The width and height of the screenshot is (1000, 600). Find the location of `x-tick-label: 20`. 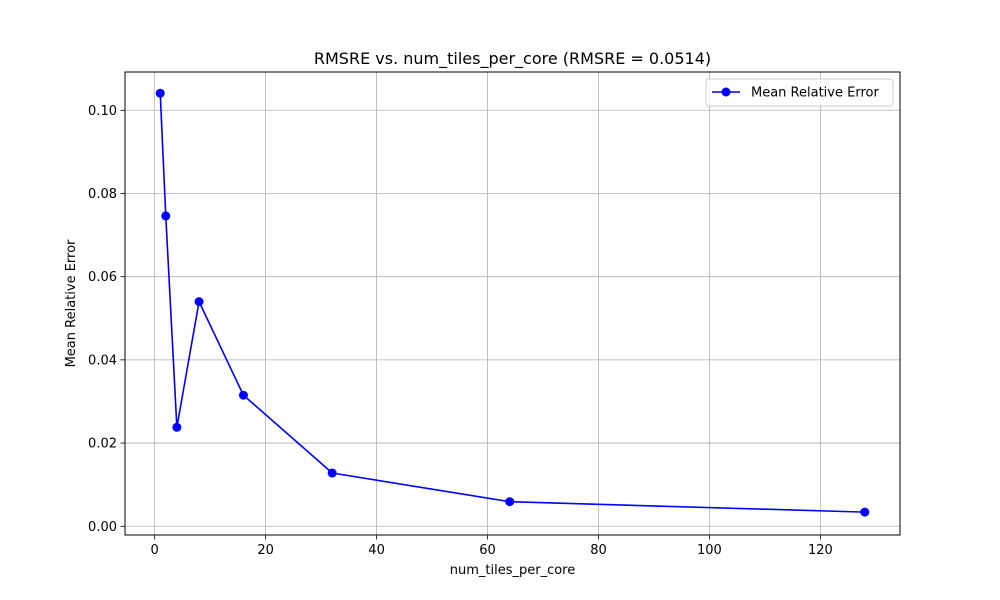

x-tick-label: 20 is located at coordinates (265, 550).